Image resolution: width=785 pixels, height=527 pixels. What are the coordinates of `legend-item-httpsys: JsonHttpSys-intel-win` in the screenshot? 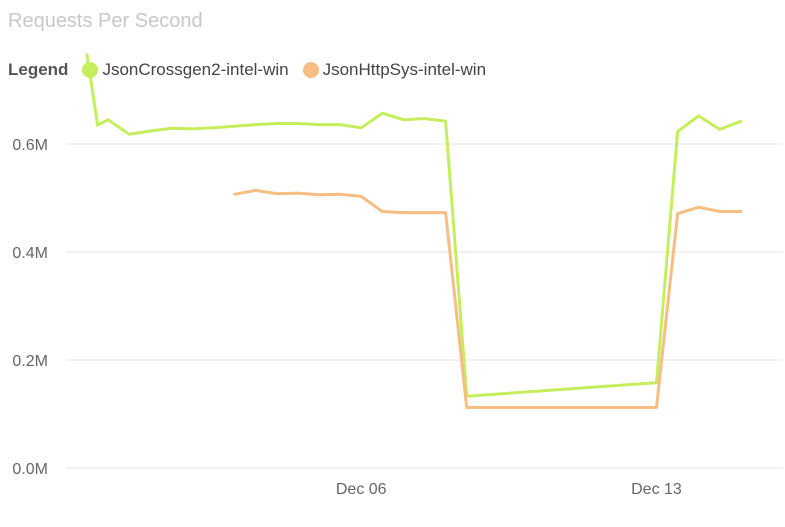 It's located at (394, 70).